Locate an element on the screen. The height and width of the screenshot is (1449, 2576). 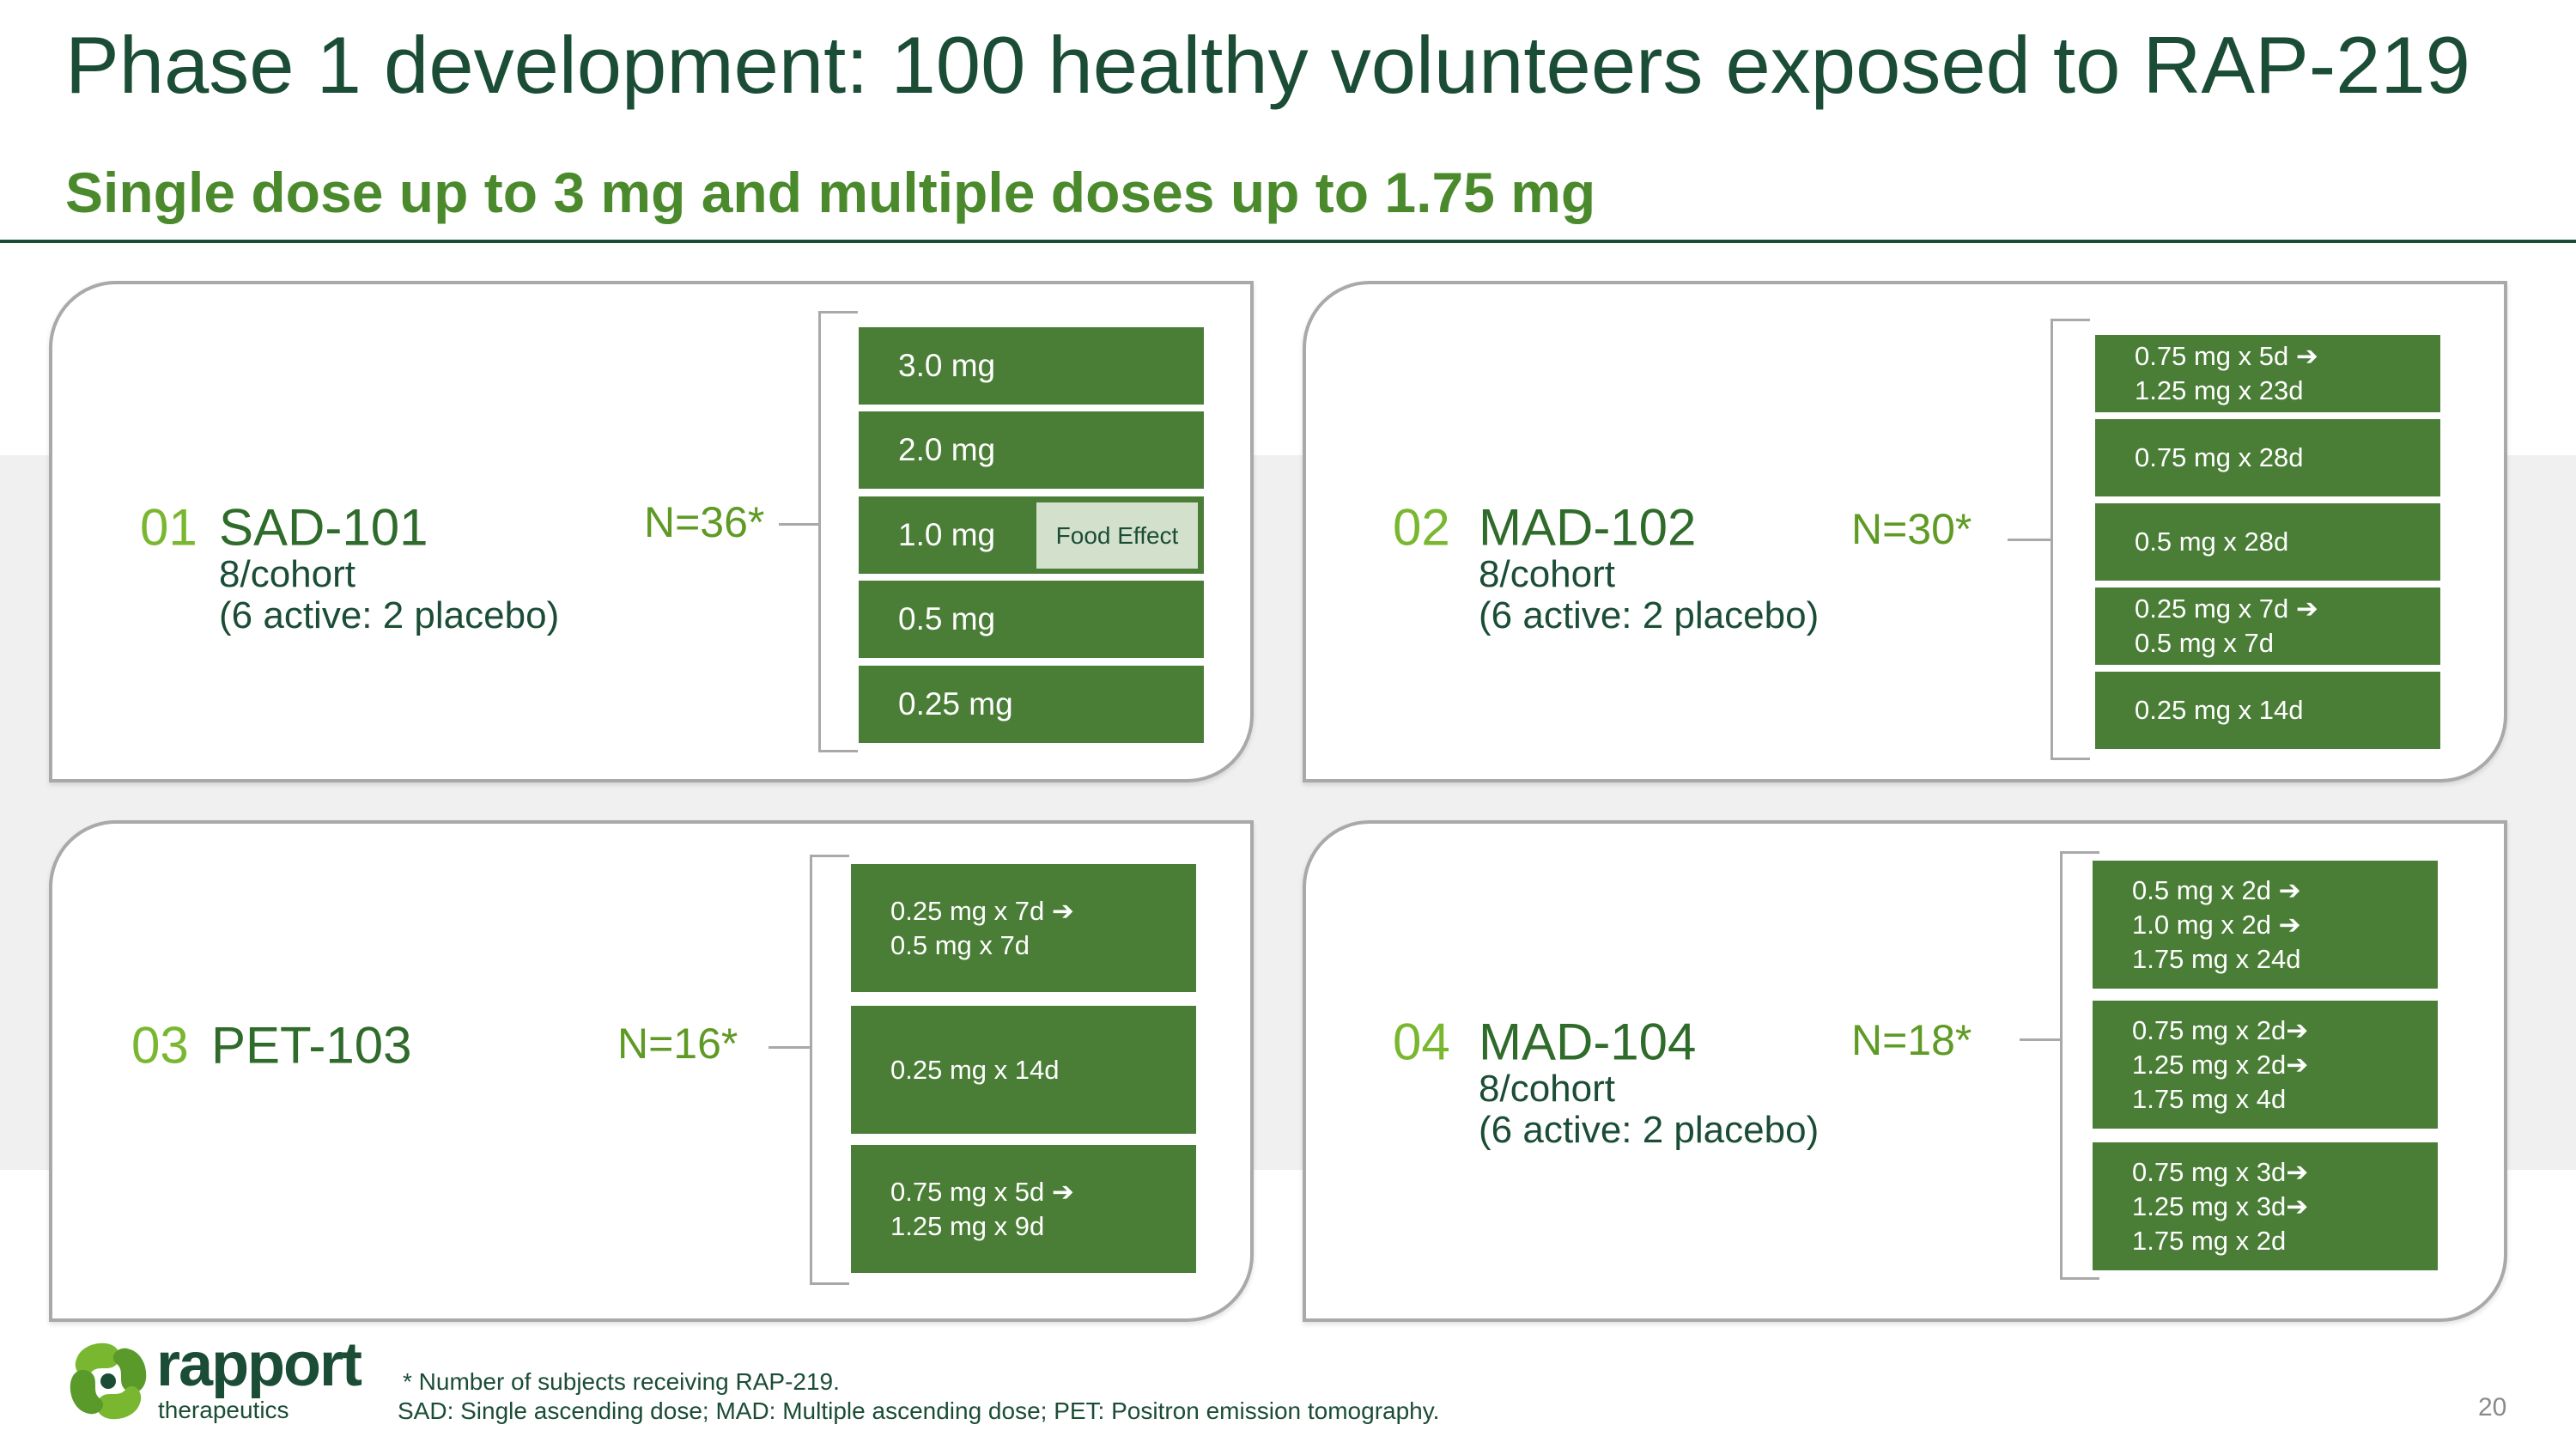
study-n: N=18* is located at coordinates (1911, 1040).